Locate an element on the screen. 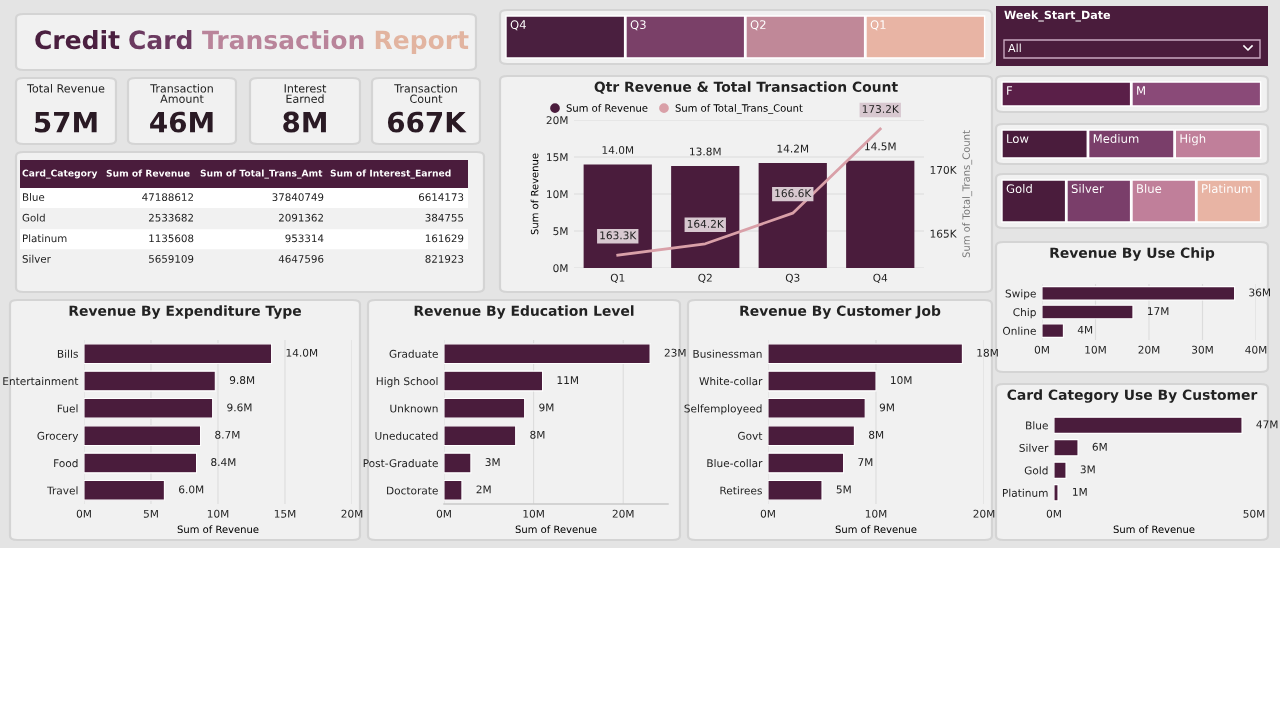 Image resolution: width=1280 pixels, height=720 pixels. text: 57M is located at coordinates (66, 122).